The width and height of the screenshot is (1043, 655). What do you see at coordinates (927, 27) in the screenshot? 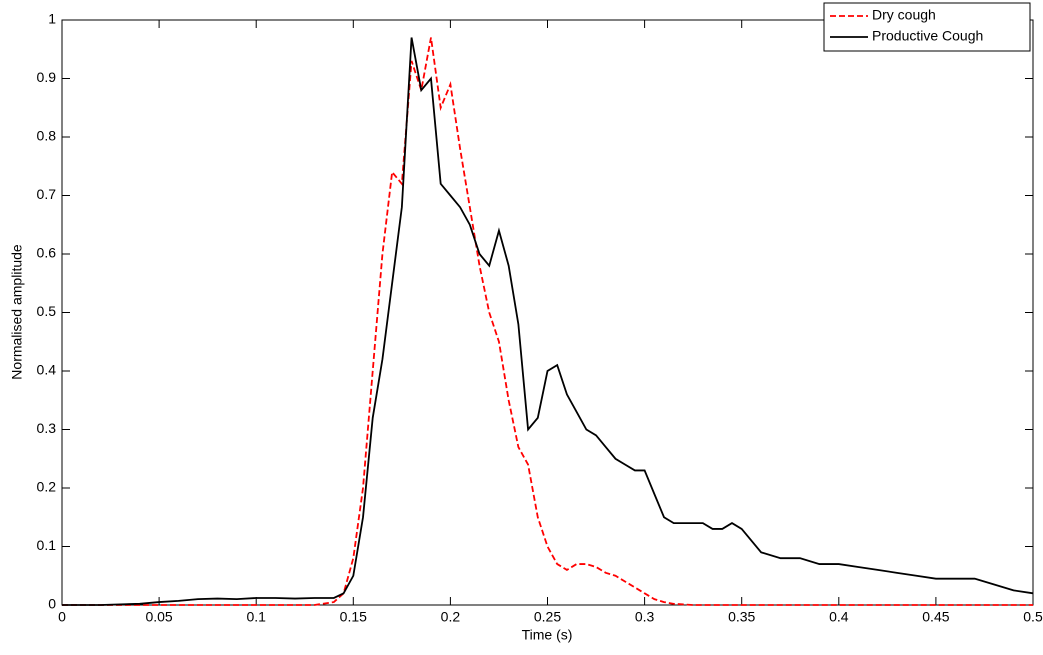
I see `legend-box` at bounding box center [927, 27].